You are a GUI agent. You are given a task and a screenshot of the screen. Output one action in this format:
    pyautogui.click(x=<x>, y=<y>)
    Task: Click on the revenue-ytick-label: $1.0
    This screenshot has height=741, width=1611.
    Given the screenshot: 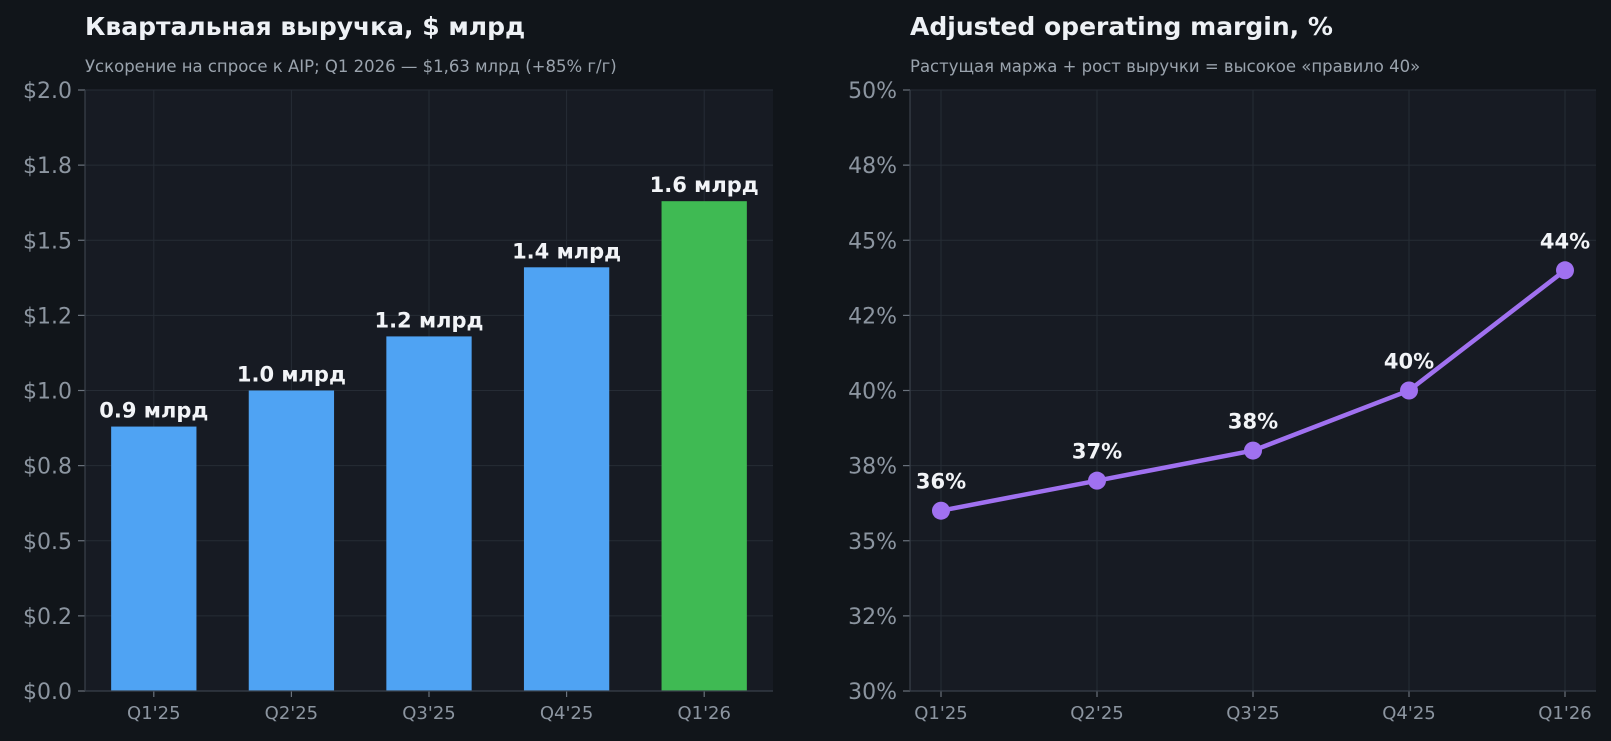 What is the action you would take?
    pyautogui.click(x=47, y=392)
    